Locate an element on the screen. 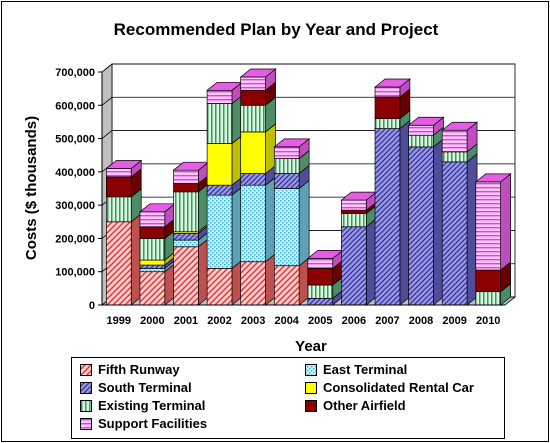 The width and height of the screenshot is (550, 443). bar-segment-2002-east-terminal is located at coordinates (224, 228).